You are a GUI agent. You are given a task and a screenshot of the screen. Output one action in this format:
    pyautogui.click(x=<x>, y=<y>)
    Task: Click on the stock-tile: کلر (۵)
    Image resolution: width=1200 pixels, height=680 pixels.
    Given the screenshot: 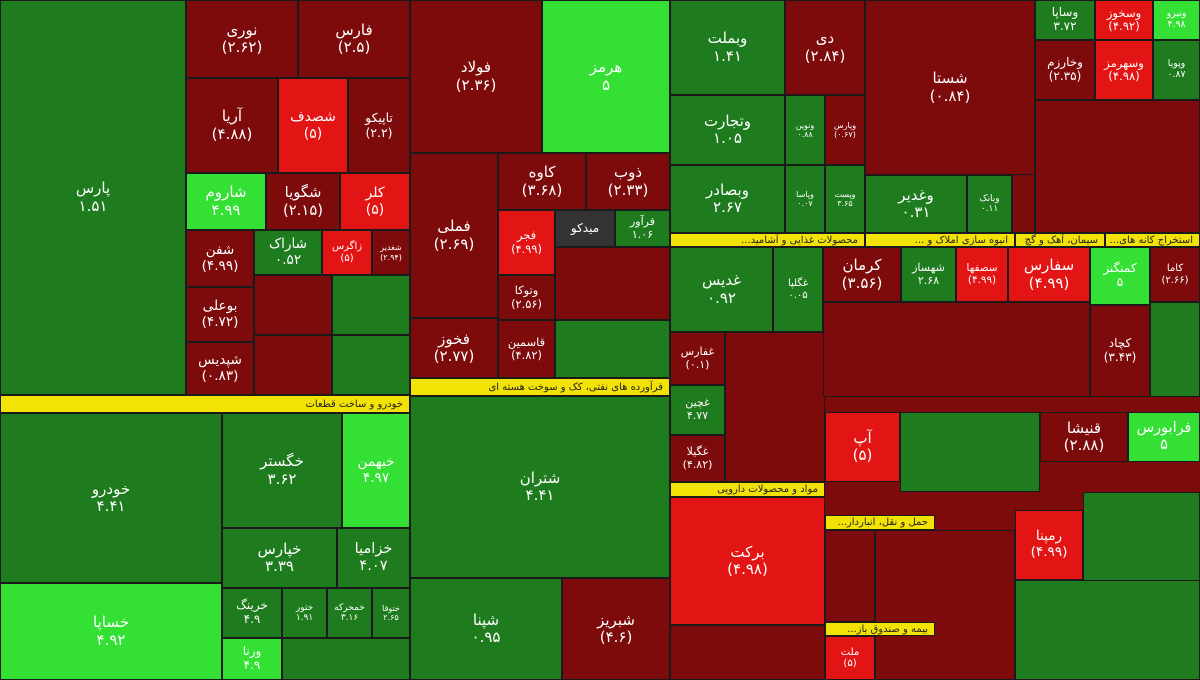 What is the action you would take?
    pyautogui.click(x=375, y=201)
    